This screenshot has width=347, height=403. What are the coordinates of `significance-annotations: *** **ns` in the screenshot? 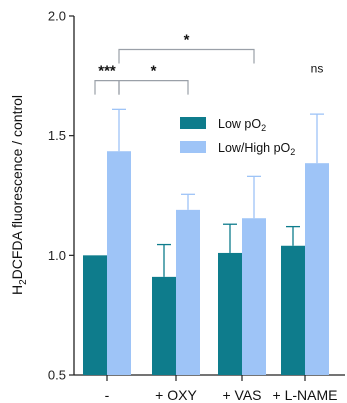 It's located at (209, 63).